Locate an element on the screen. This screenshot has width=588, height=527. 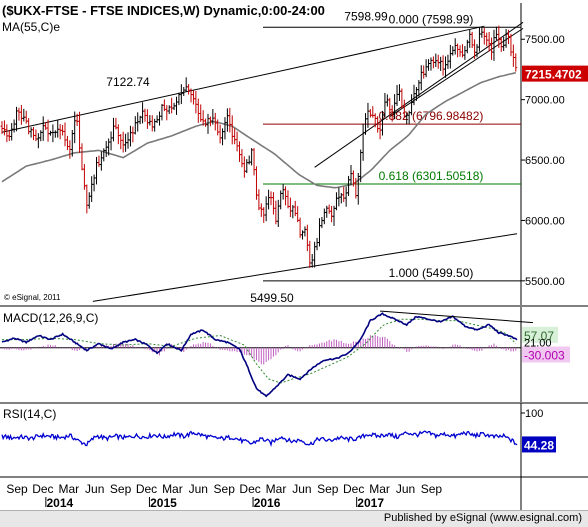
macd-trendline is located at coordinates (457, 317).